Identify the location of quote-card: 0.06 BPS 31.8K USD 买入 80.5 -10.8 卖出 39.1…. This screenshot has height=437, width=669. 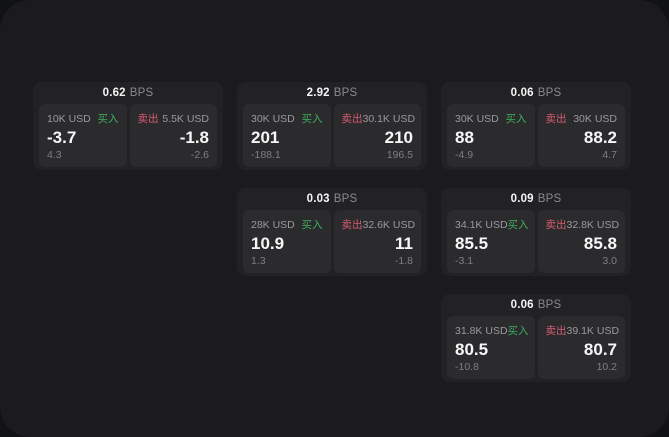
(536, 338).